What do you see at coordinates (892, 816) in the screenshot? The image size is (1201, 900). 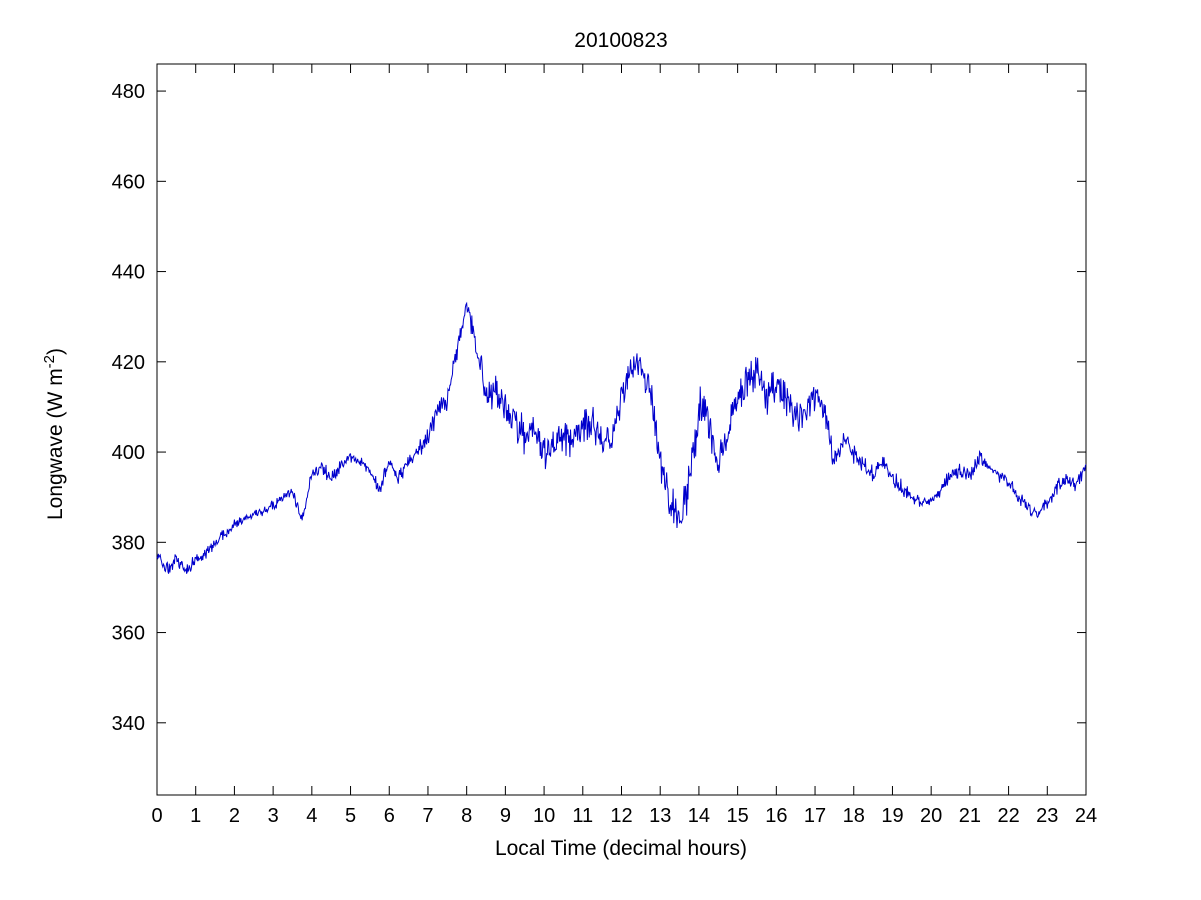 I see `x-tick-label: 19` at bounding box center [892, 816].